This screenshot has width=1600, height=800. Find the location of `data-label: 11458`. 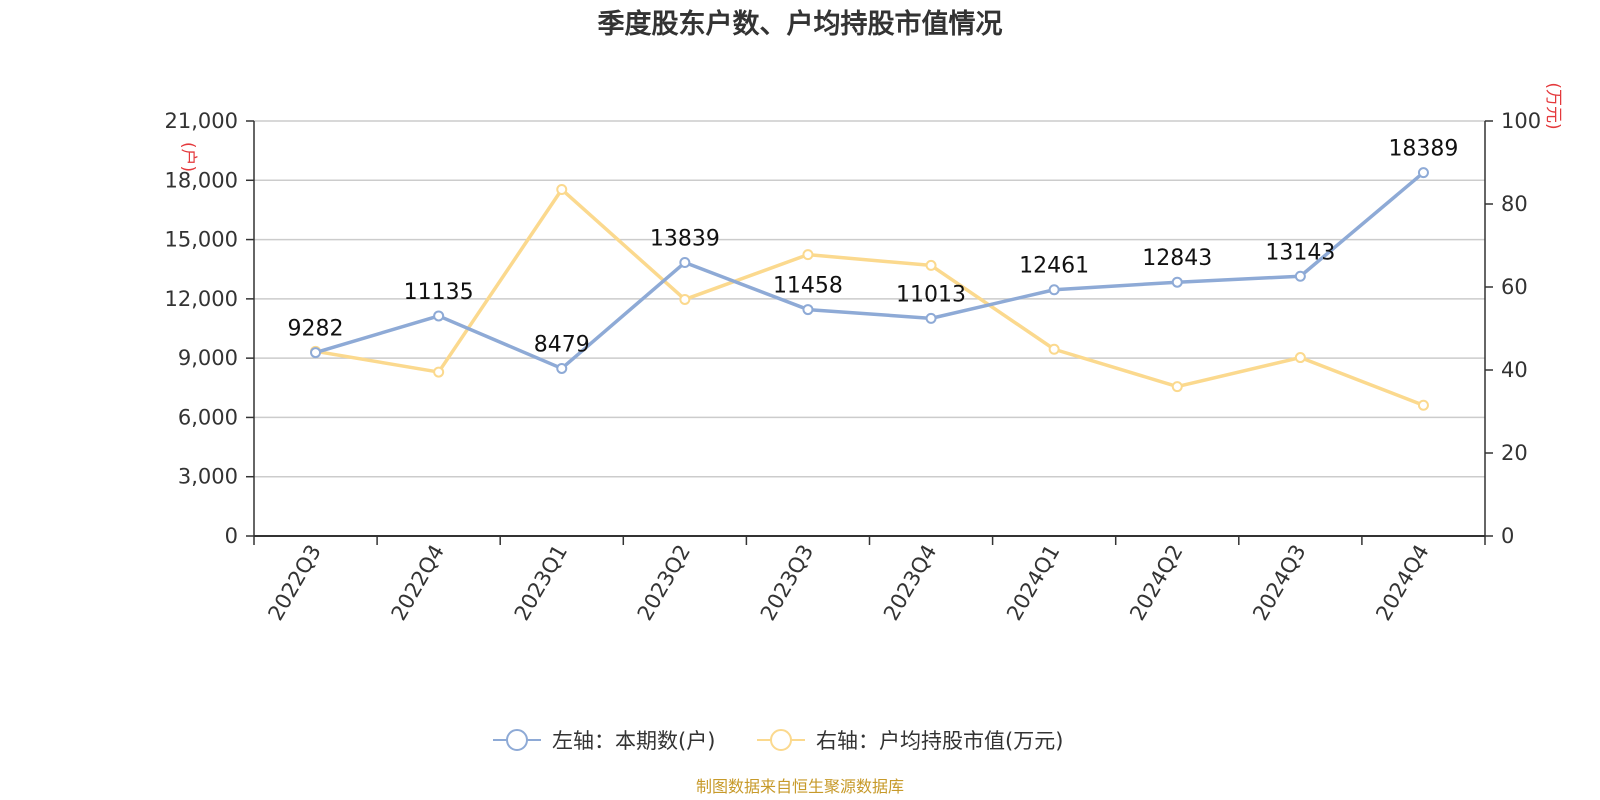

data-label: 11458 is located at coordinates (808, 286).